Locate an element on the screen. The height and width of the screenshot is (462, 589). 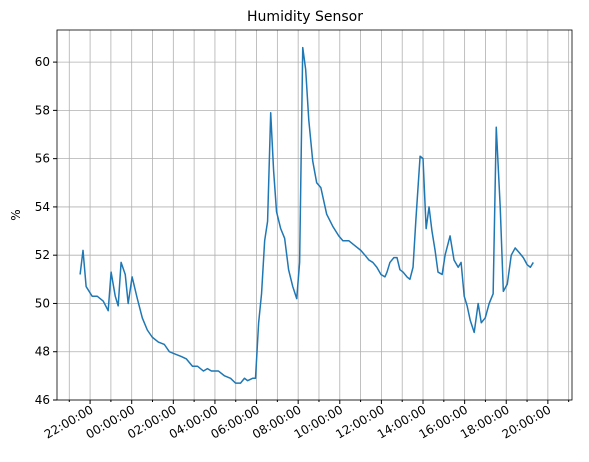
y-tick-label: 52 is located at coordinates (42, 255).